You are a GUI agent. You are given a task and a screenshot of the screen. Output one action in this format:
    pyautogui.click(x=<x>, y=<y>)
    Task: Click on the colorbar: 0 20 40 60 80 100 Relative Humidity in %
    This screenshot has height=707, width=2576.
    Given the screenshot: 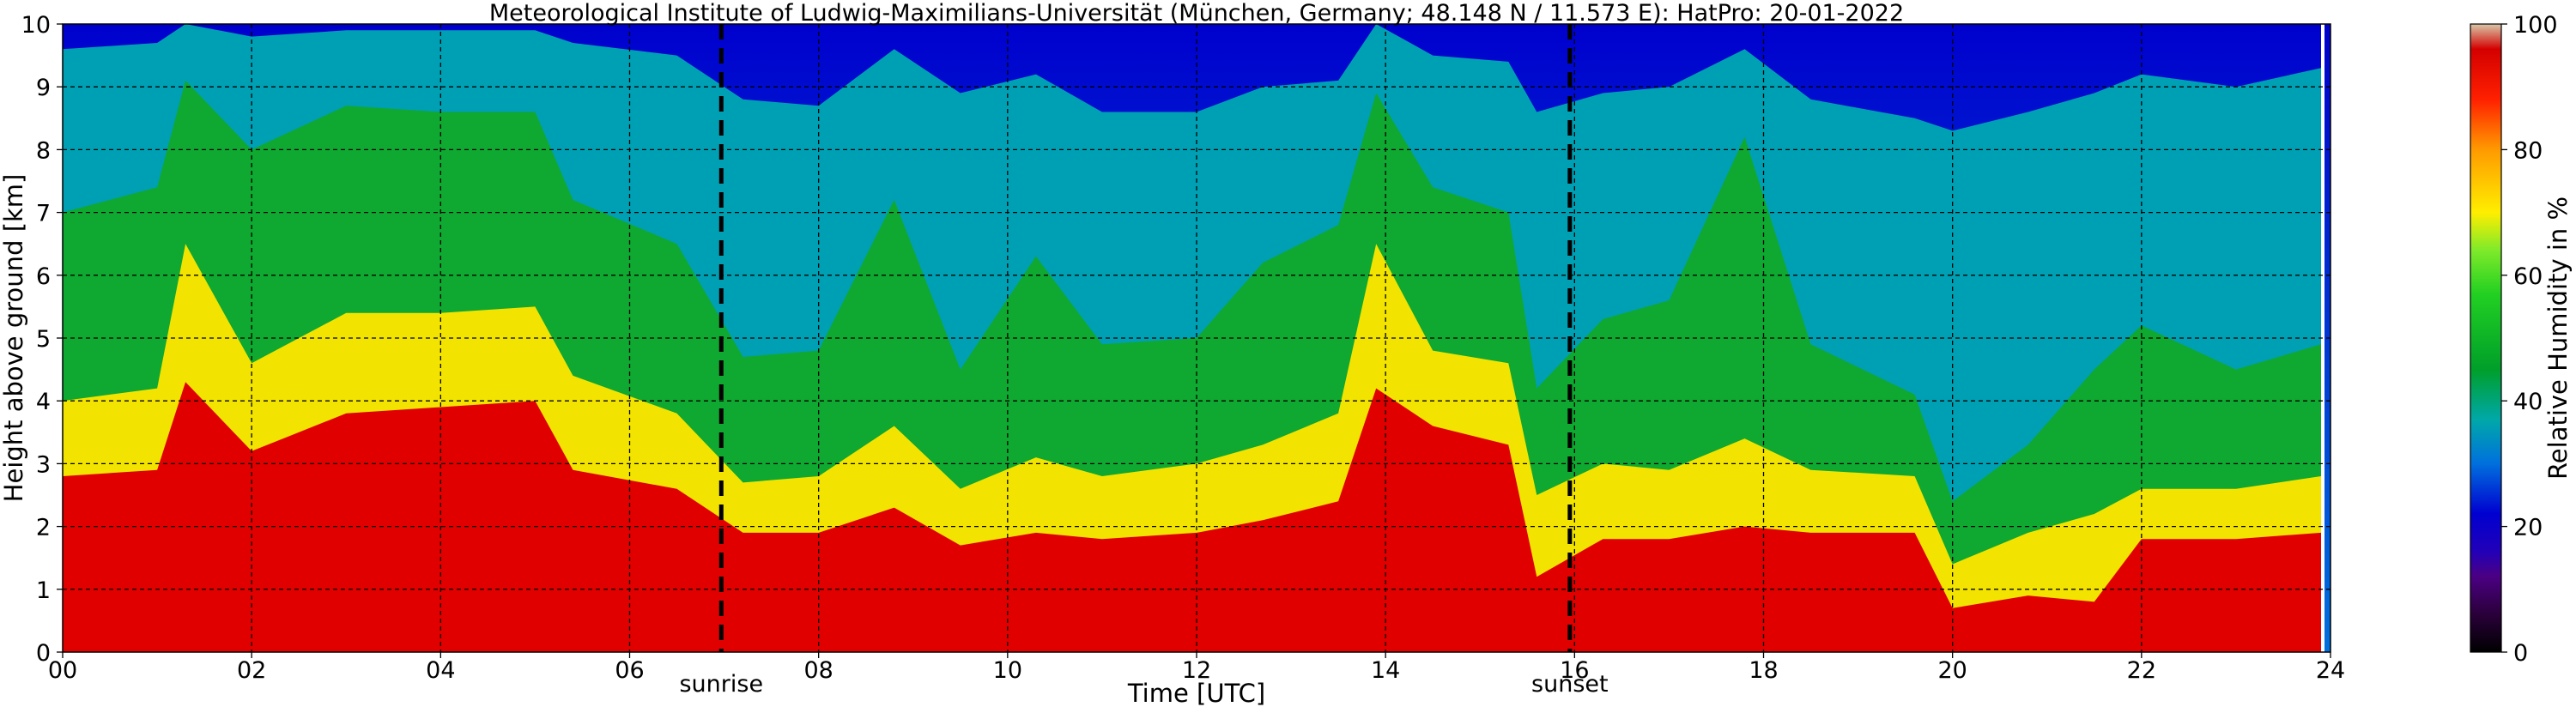 What is the action you would take?
    pyautogui.click(x=2521, y=339)
    